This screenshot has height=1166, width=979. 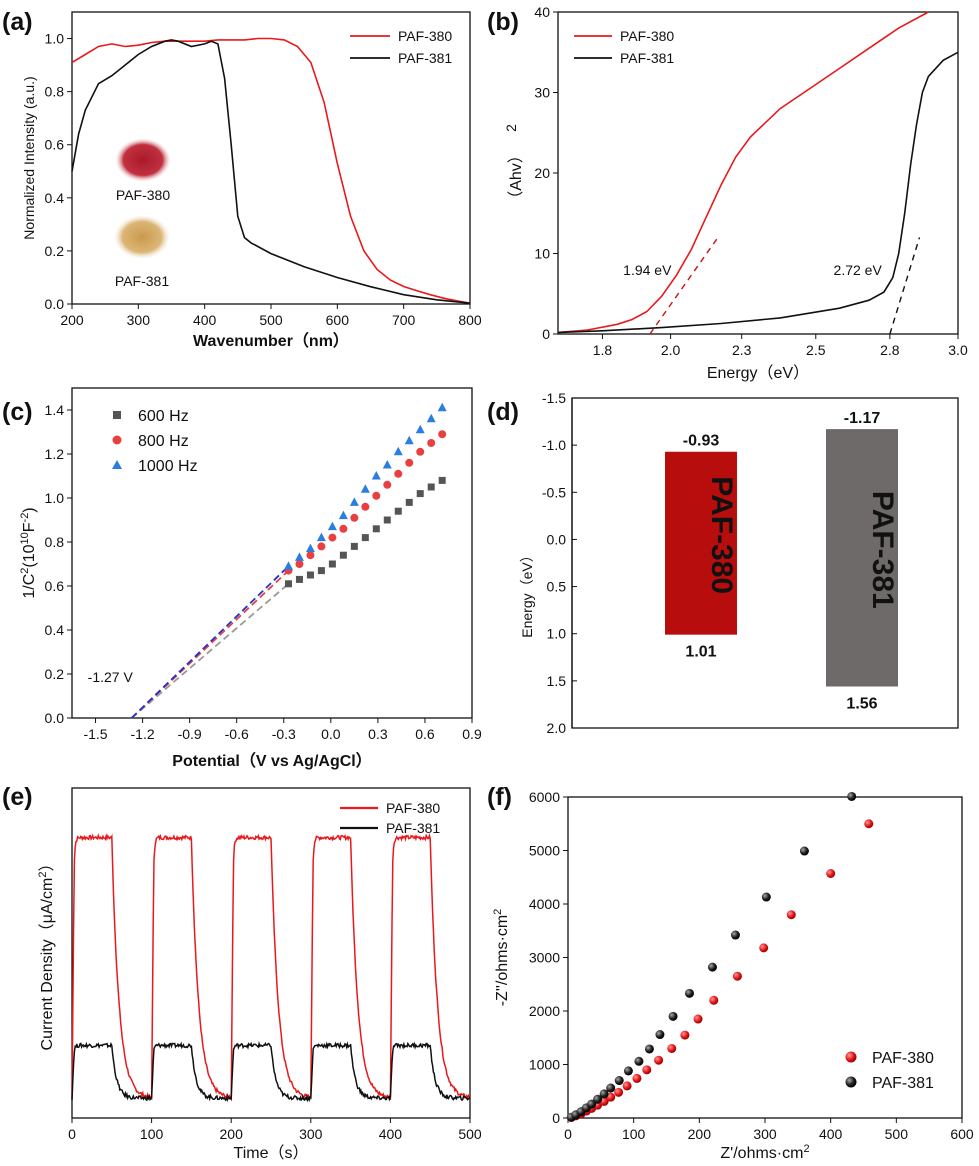 I want to click on x-axis-label: Wavenumber（nm）, so click(x=271, y=341).